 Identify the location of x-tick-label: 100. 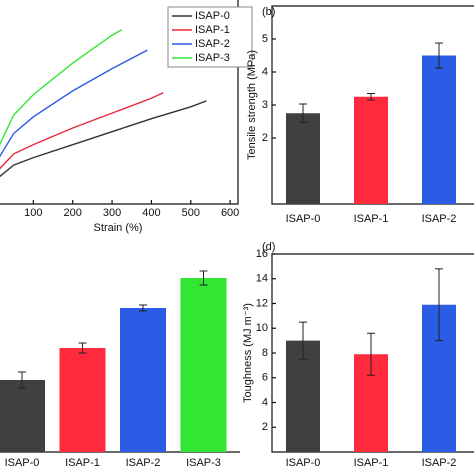
(33, 213).